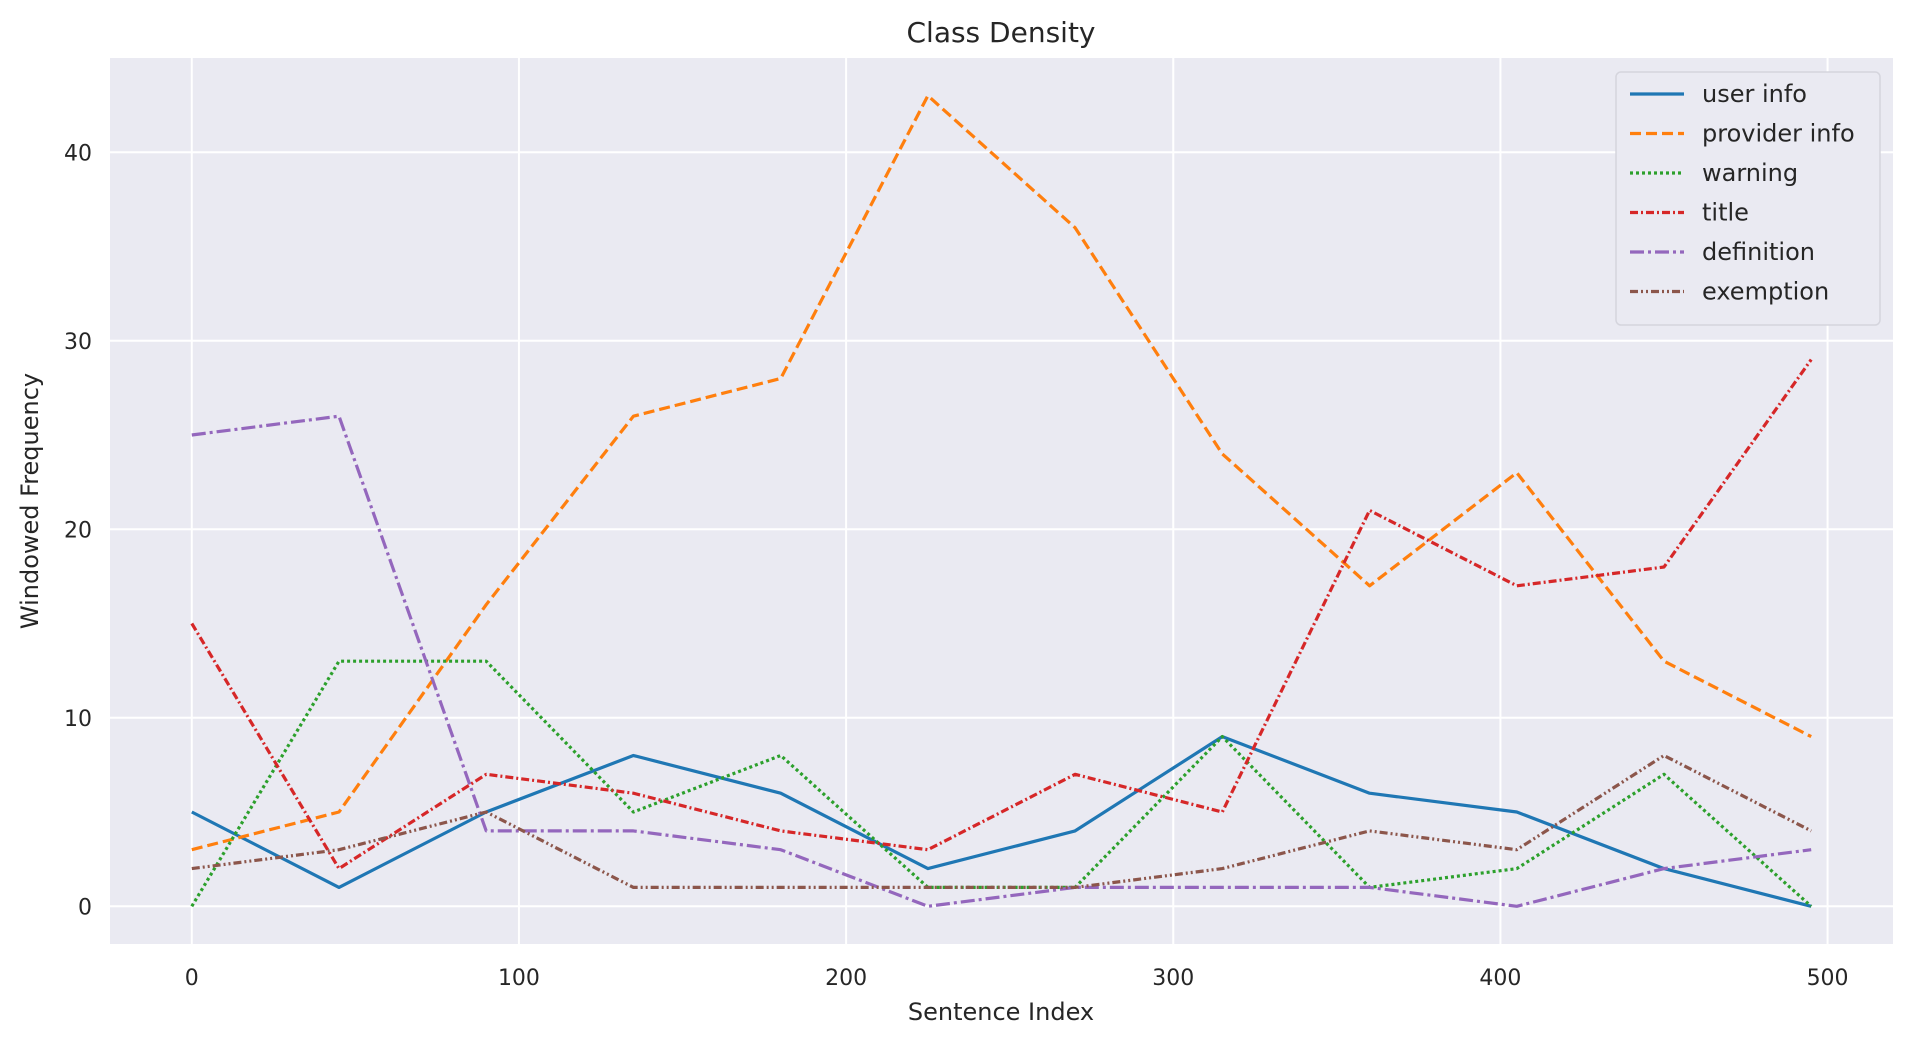 The width and height of the screenshot is (1913, 1046). Describe the element at coordinates (1001, 1012) in the screenshot. I see `x-axis-label: Sentence Index` at that location.